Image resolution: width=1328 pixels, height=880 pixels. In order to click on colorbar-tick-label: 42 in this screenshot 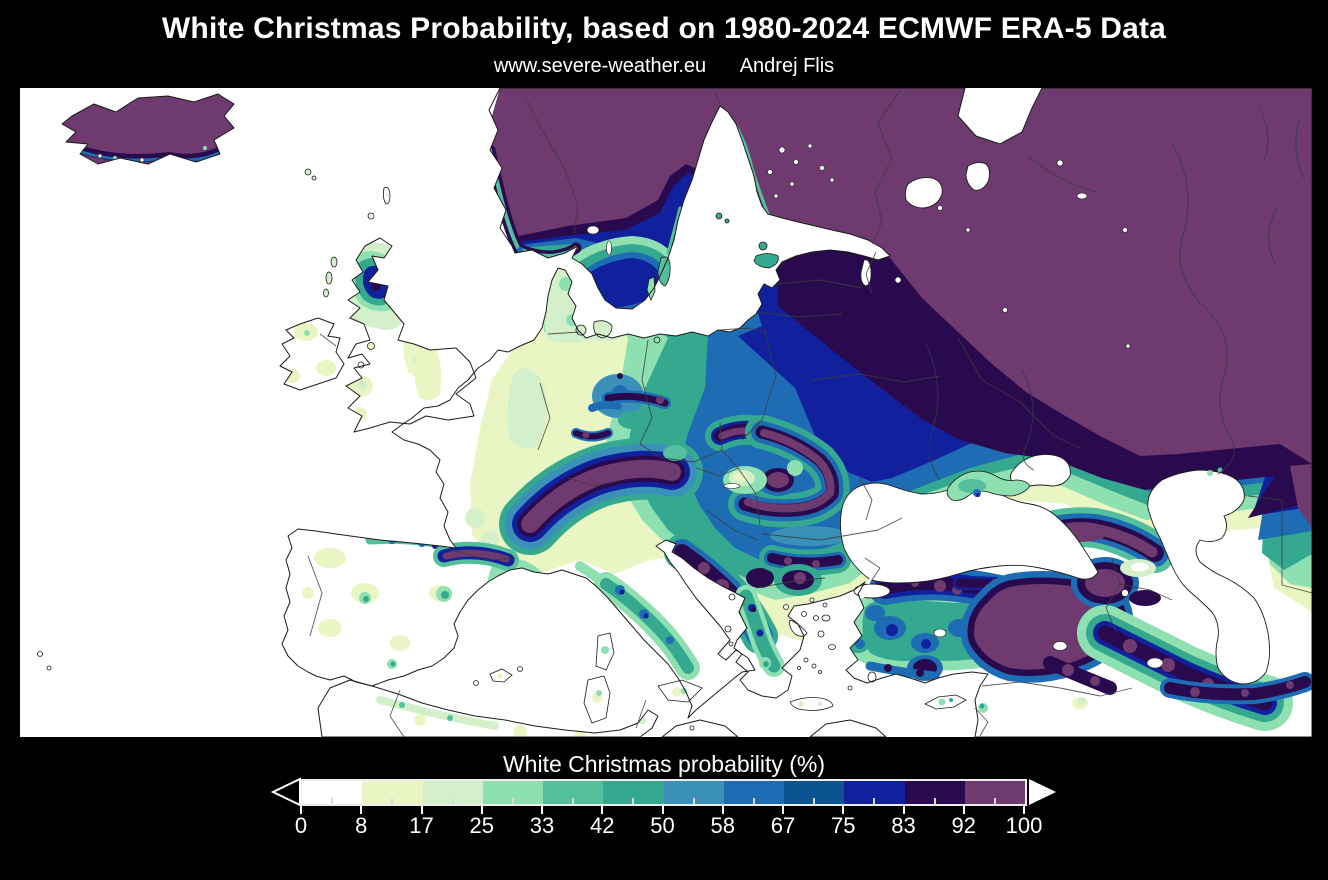, I will do `click(602, 825)`.